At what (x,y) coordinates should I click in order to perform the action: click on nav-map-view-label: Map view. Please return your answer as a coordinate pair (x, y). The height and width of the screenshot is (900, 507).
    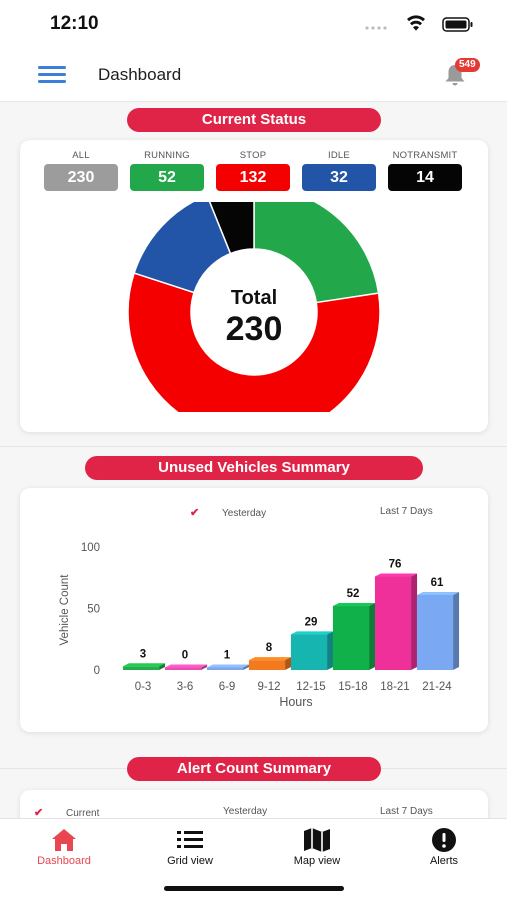
    Looking at the image, I should click on (317, 861).